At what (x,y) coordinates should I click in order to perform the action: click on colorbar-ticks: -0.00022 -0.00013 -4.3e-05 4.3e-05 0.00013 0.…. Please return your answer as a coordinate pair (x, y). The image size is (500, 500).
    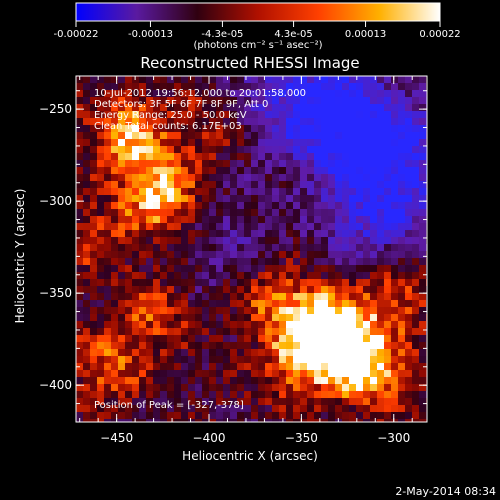
    Looking at the image, I should click on (257, 30).